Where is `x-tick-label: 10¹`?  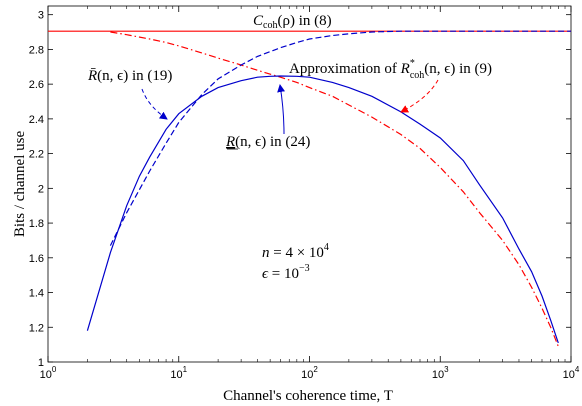
x-tick-label: 10¹ is located at coordinates (178, 373).